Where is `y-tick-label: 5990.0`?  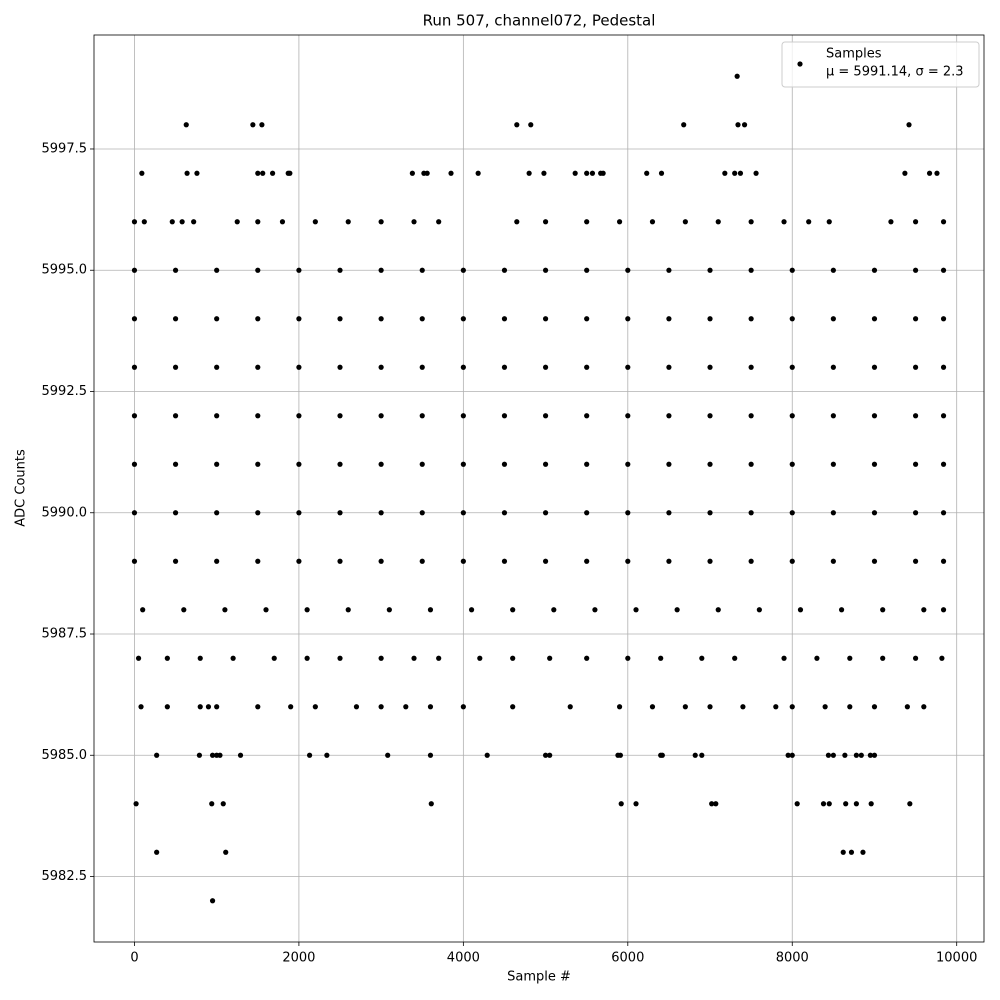
y-tick-label: 5990.0 is located at coordinates (65, 512).